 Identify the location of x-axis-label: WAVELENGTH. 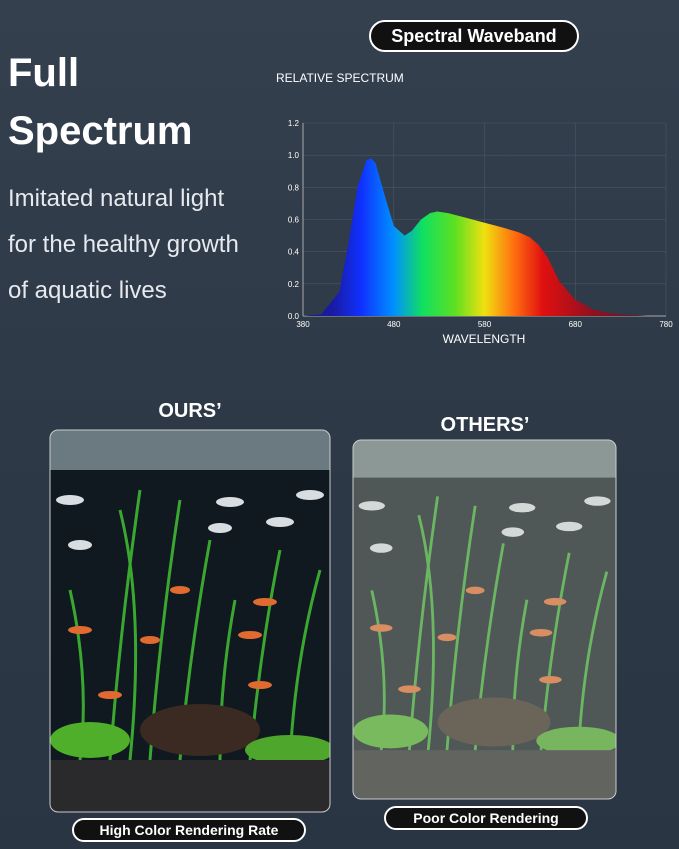
(484, 339).